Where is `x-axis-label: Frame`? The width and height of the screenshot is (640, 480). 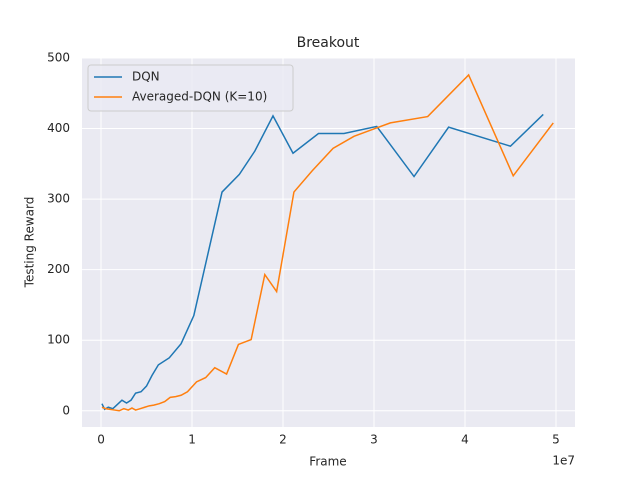
x-axis-label: Frame is located at coordinates (327, 462).